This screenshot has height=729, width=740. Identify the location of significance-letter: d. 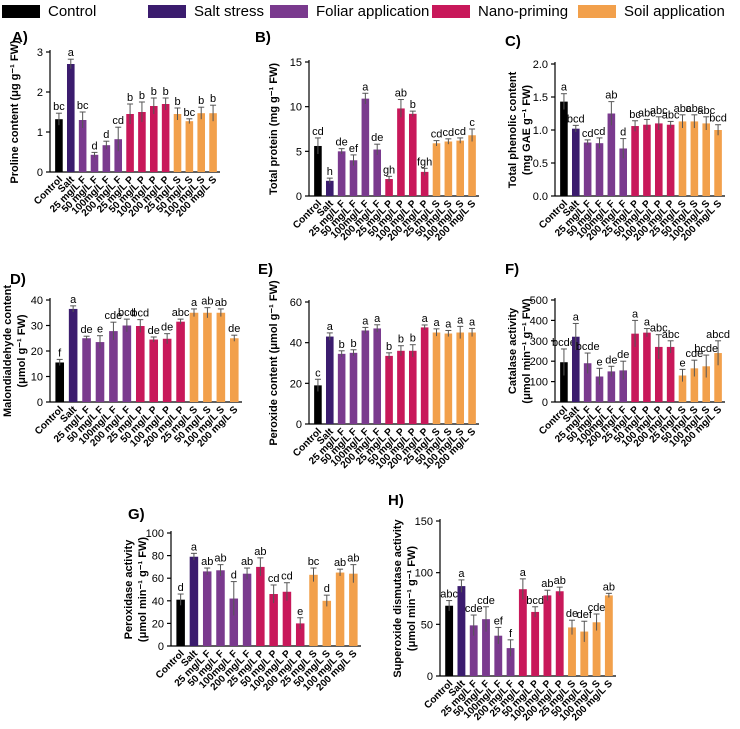
(327, 589).